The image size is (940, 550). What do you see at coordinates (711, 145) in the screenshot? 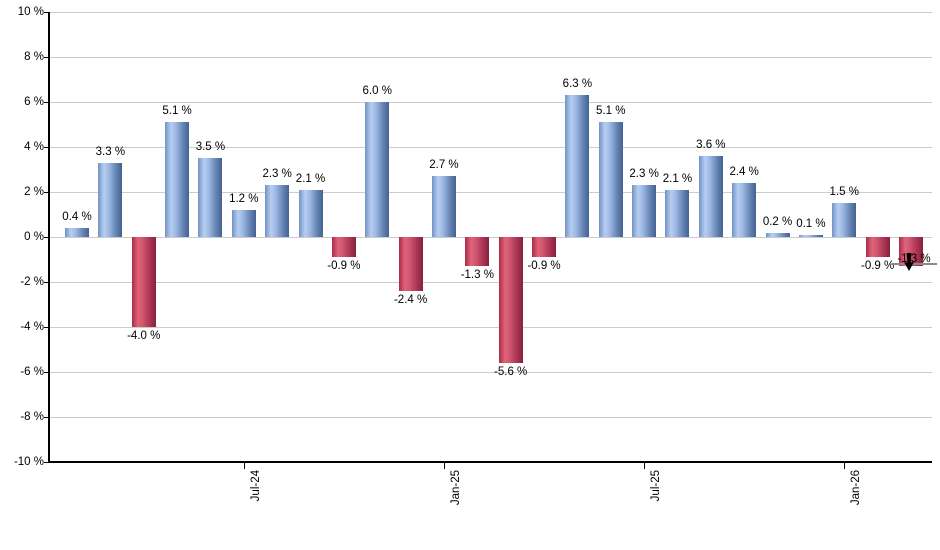
I see `bar-value-label: 3.6 %` at bounding box center [711, 145].